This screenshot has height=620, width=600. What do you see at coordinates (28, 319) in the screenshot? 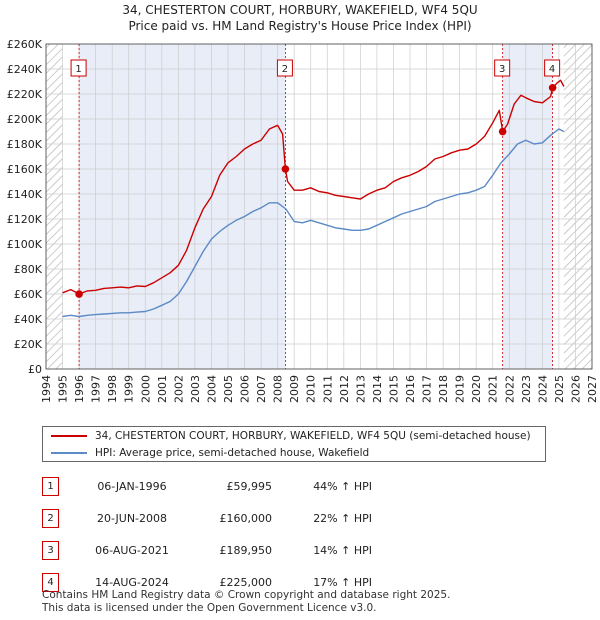
I see `y-tick-label: £40K` at bounding box center [28, 319].